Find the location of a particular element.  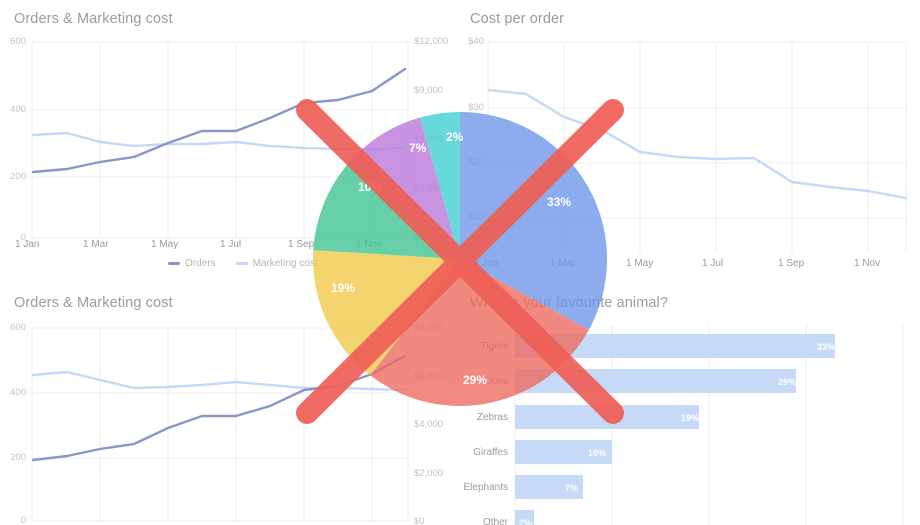

y-tick-right-bottom-2000: $2,000 is located at coordinates (429, 473).